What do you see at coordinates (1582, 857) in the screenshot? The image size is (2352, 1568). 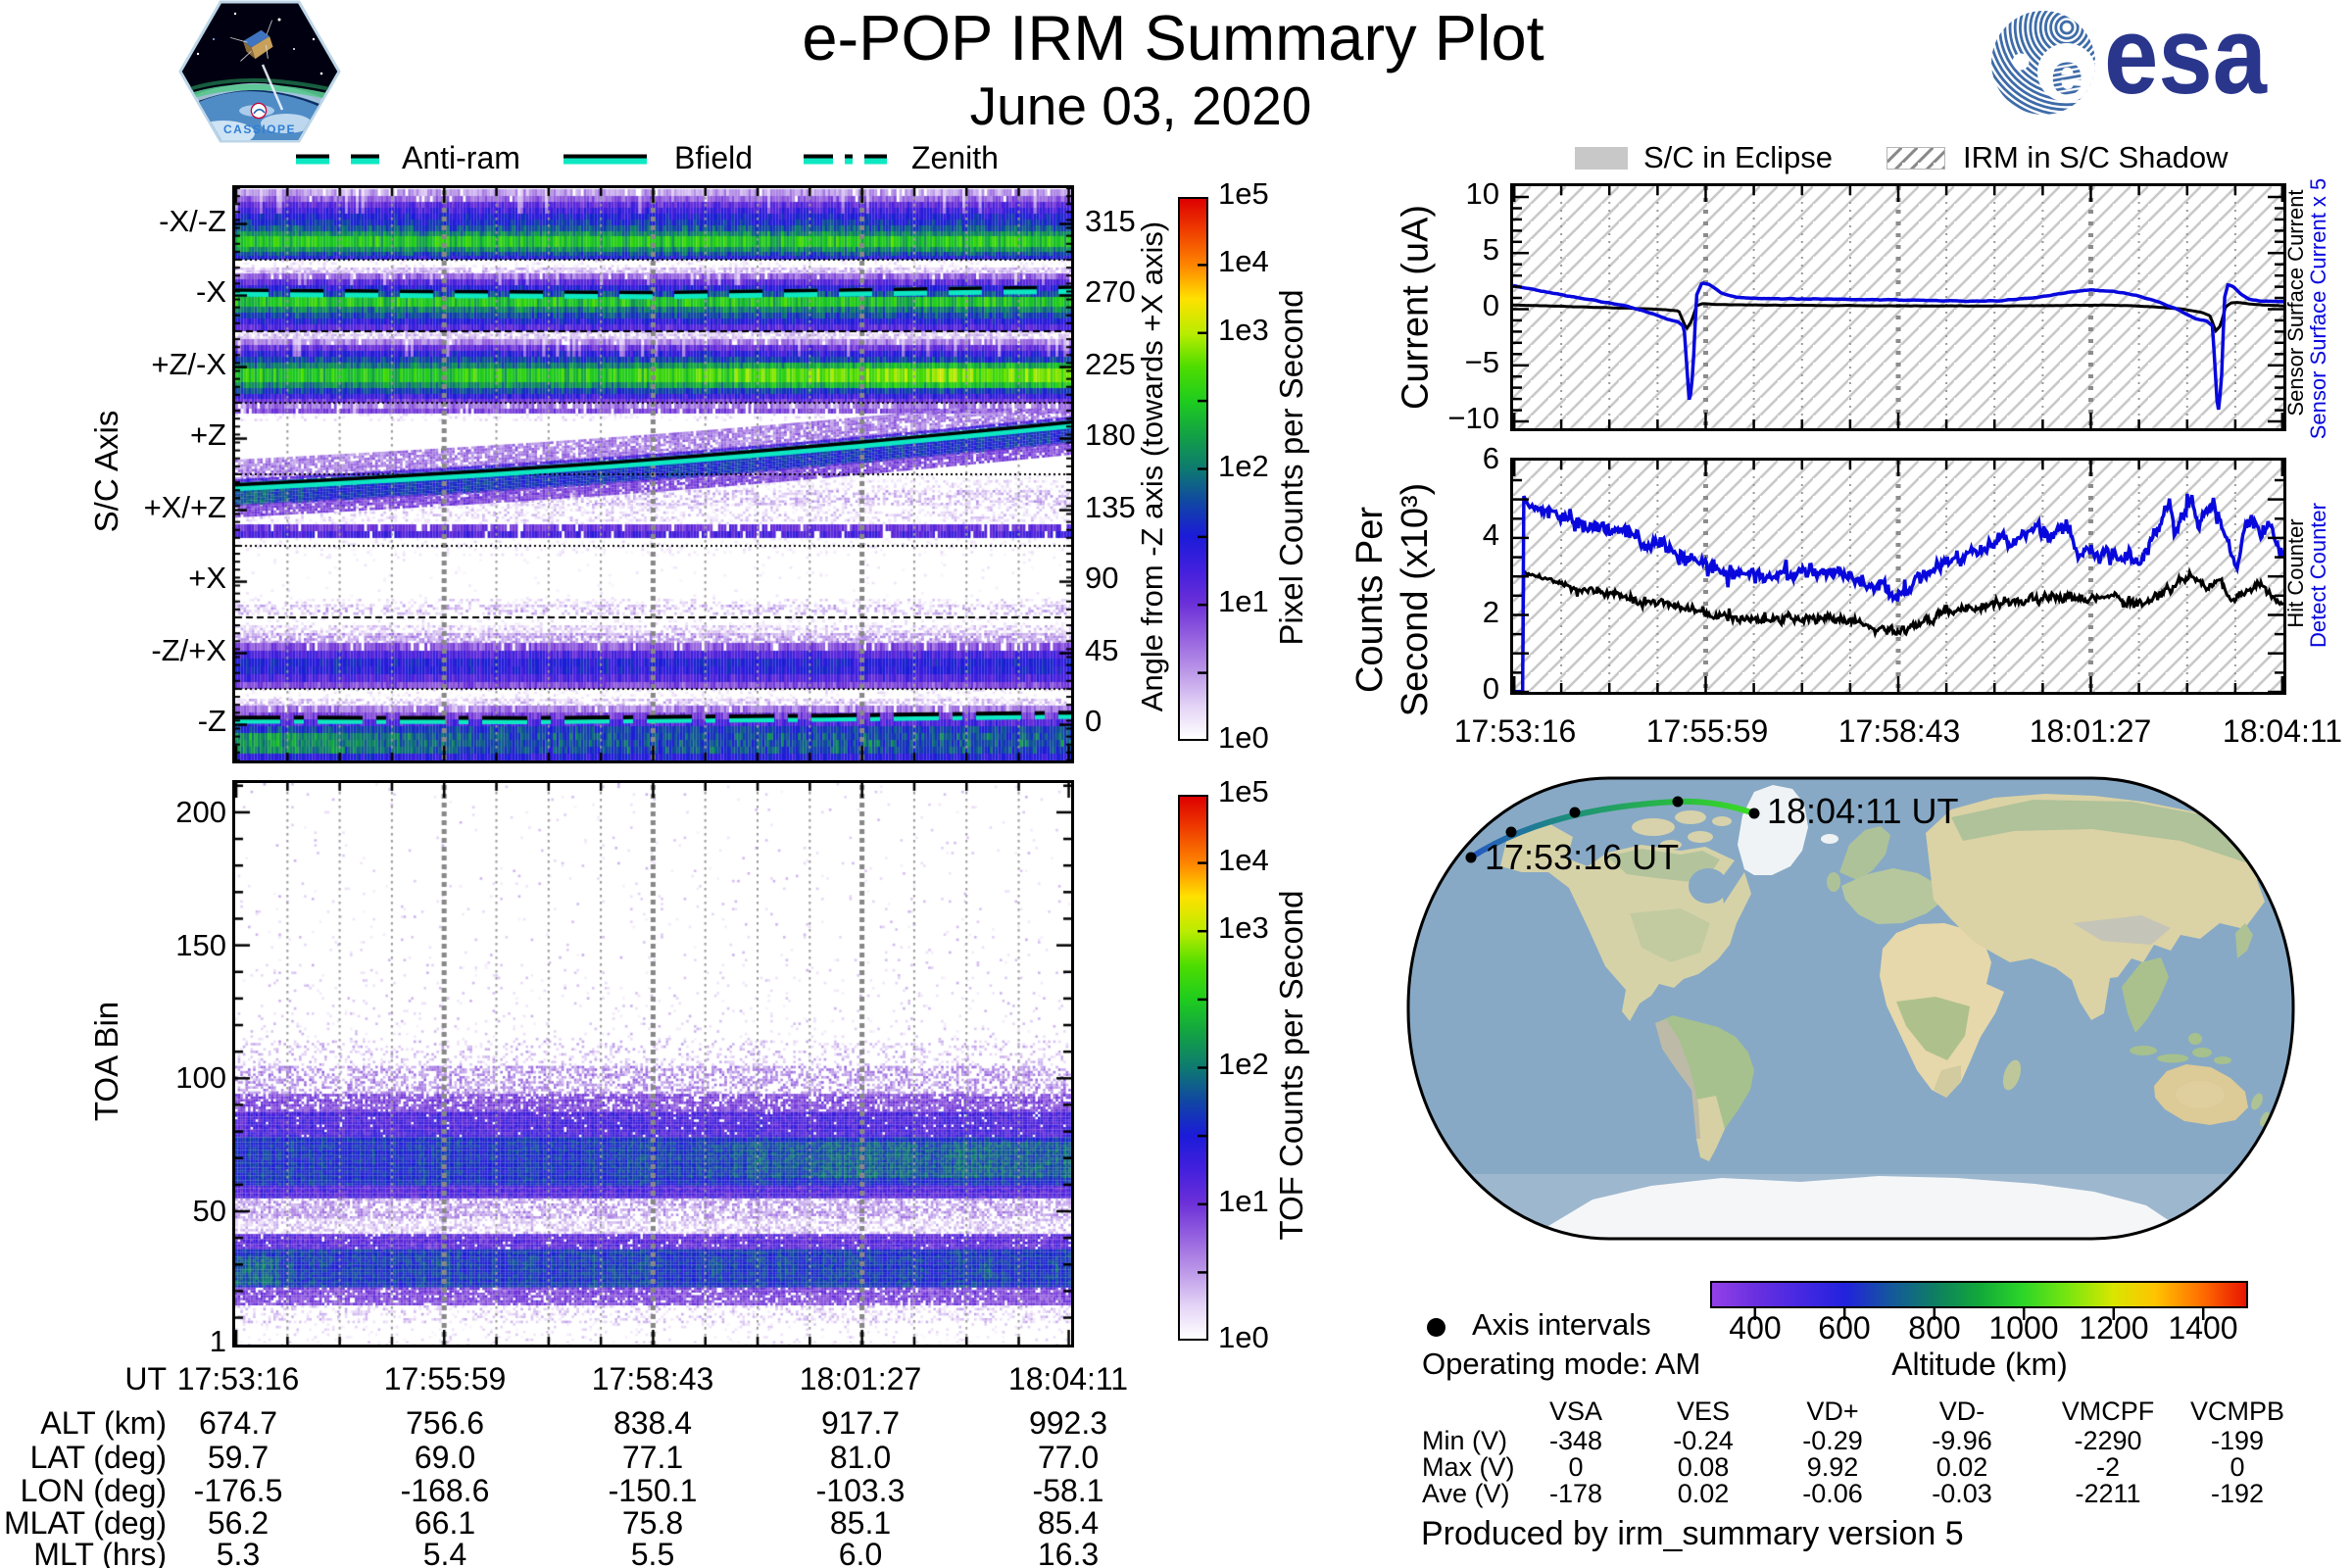 I see `svg-text: 17:53:16 UT` at bounding box center [1582, 857].